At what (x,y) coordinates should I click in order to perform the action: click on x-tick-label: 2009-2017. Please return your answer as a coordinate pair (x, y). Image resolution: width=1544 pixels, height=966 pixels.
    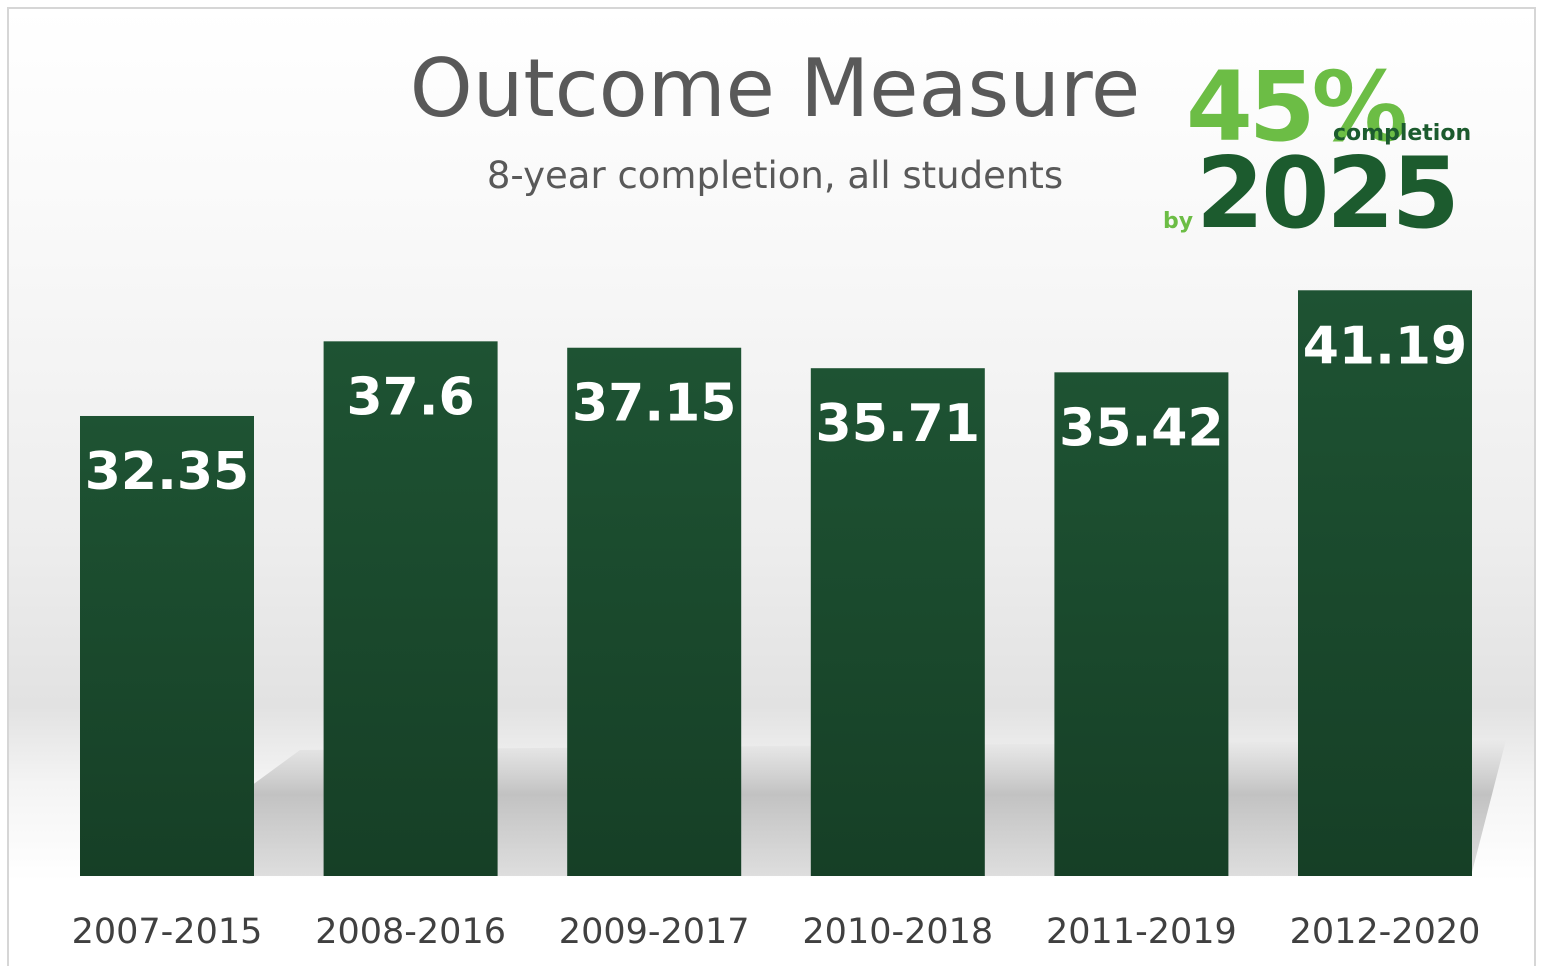
    Looking at the image, I should click on (654, 932).